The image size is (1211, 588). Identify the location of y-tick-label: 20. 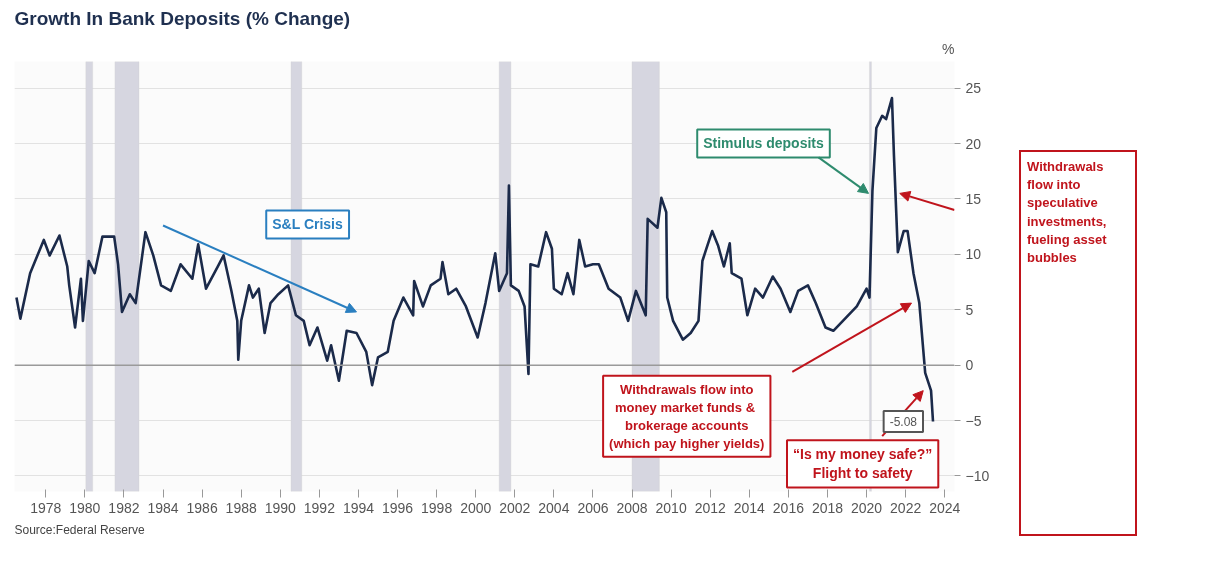
(973, 143).